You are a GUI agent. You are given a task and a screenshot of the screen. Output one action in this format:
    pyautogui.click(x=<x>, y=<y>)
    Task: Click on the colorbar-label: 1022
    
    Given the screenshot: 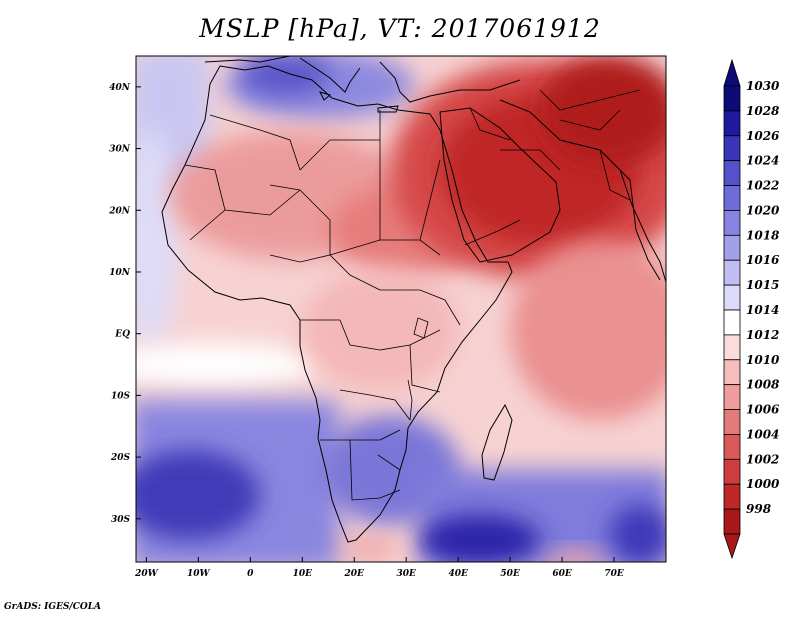 What is the action you would take?
    pyautogui.click(x=762, y=186)
    